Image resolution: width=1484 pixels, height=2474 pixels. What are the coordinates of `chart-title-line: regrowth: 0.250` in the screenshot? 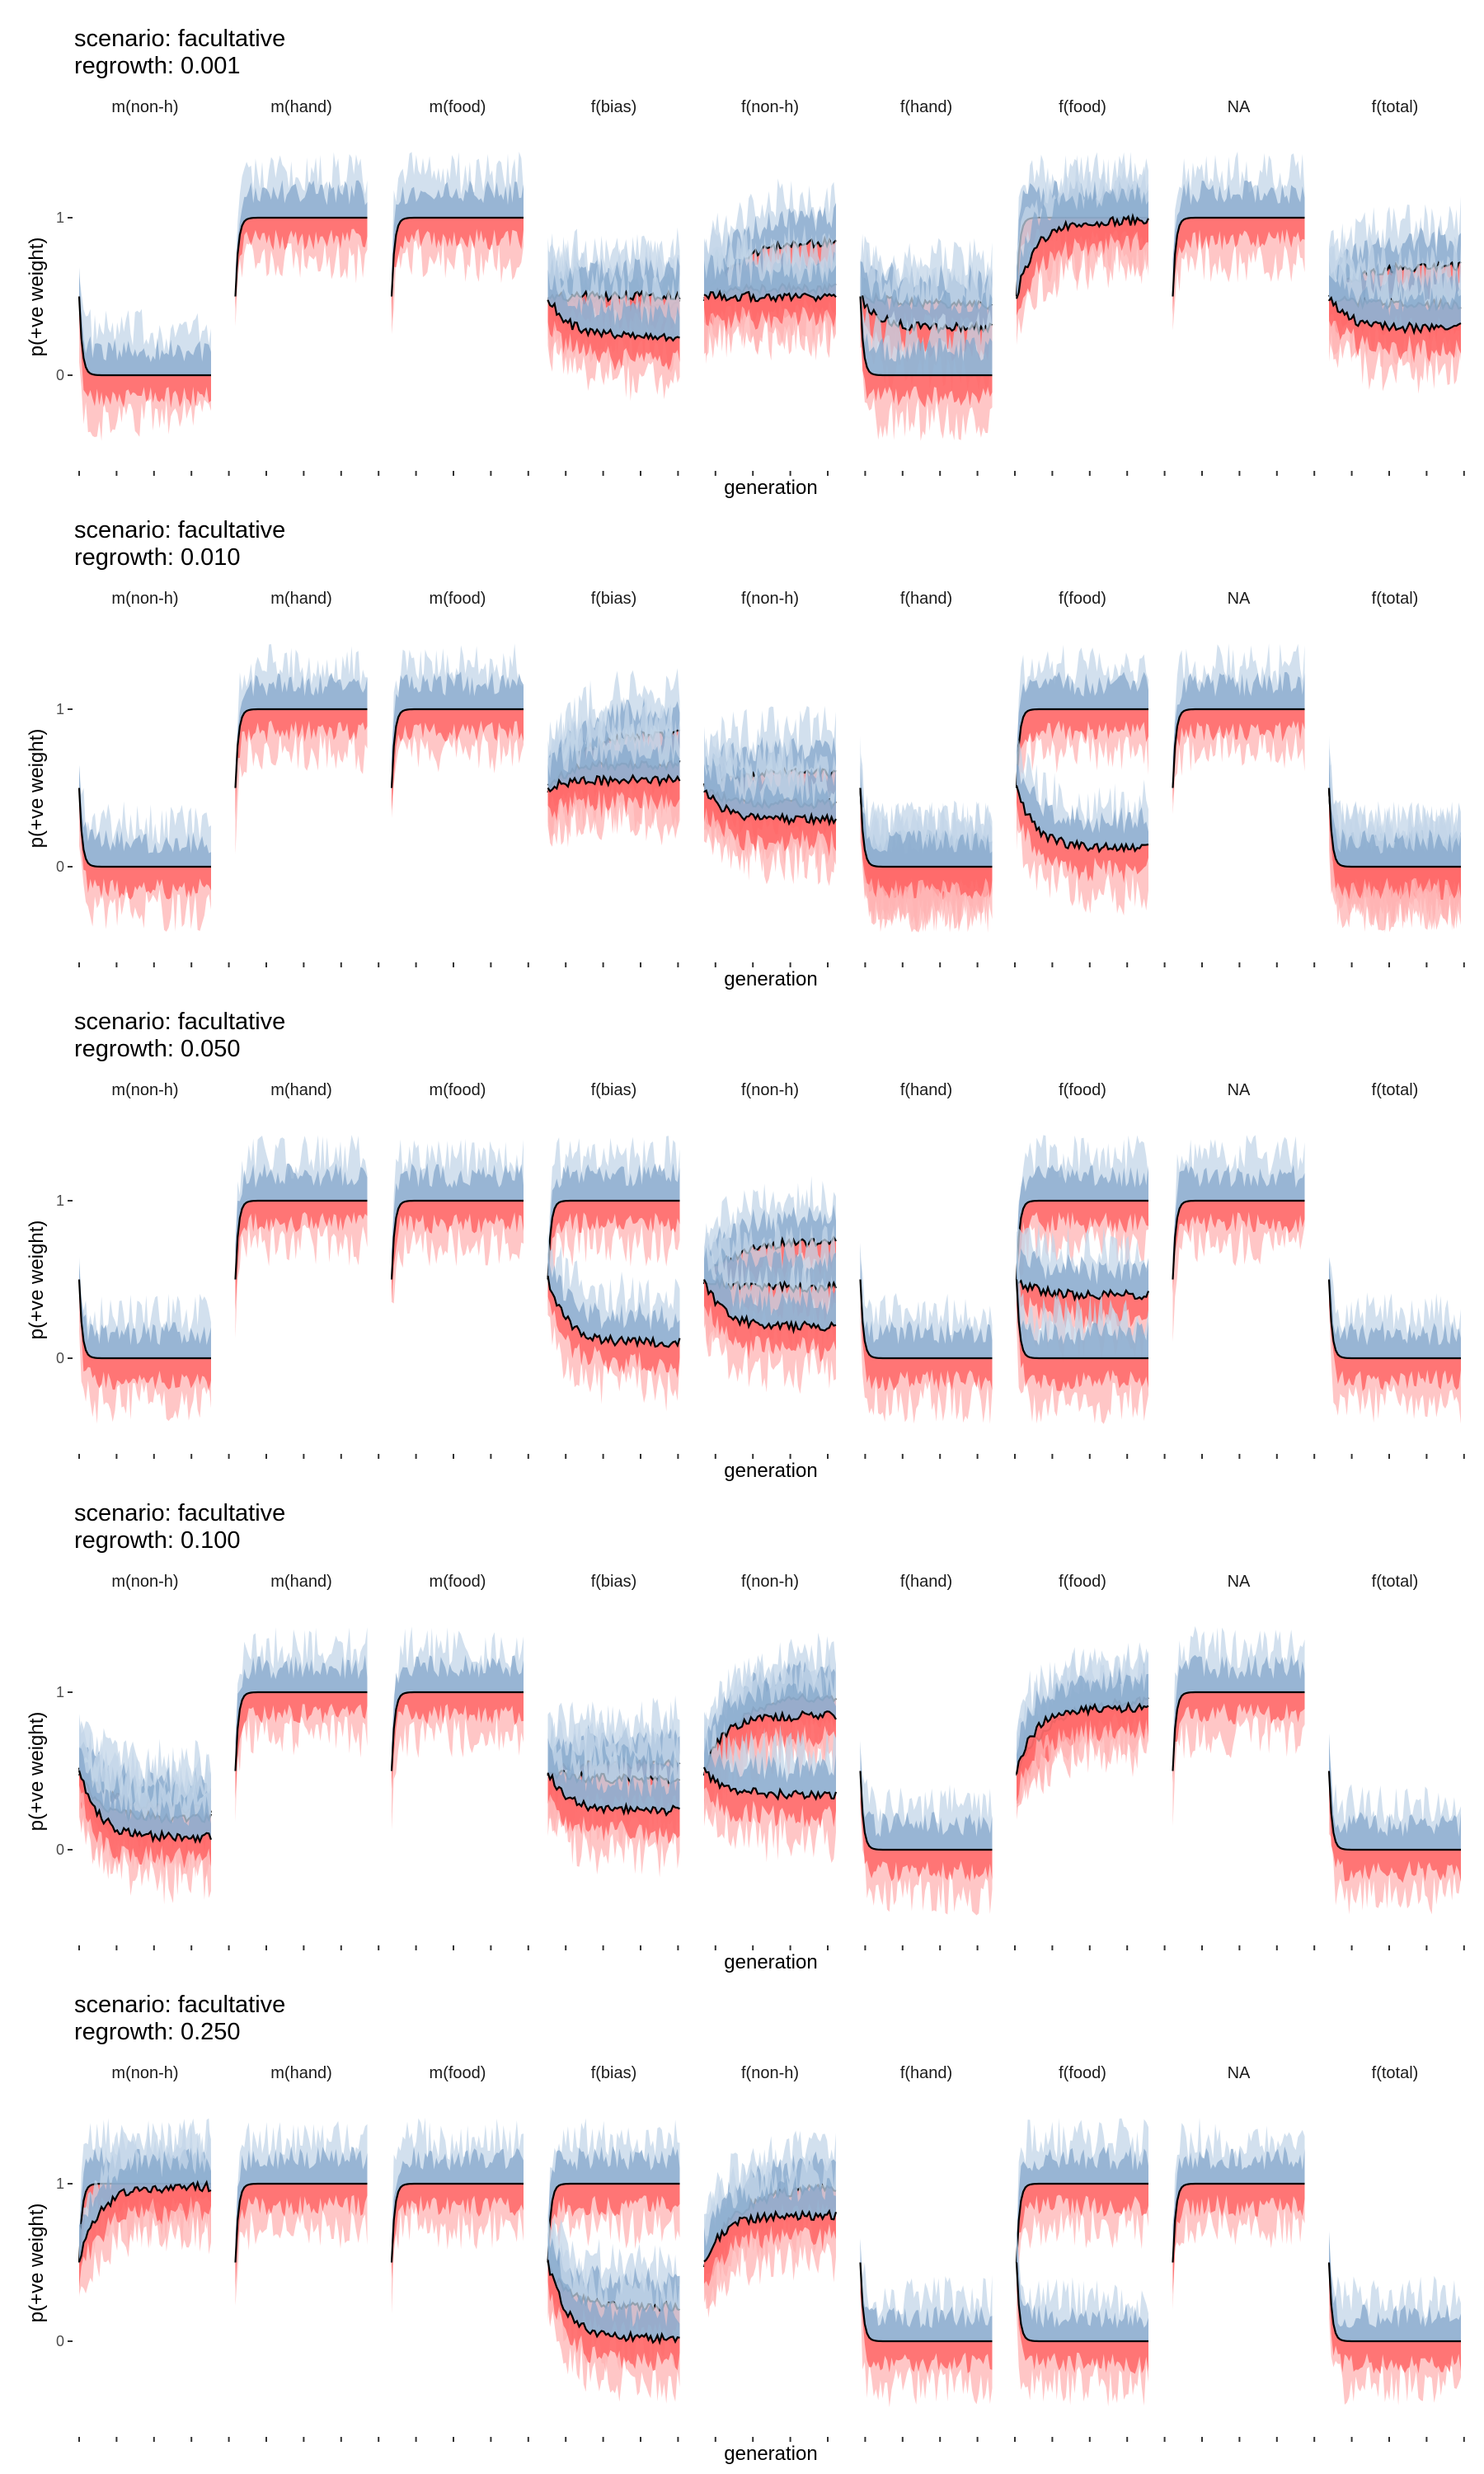 It's located at (157, 2032).